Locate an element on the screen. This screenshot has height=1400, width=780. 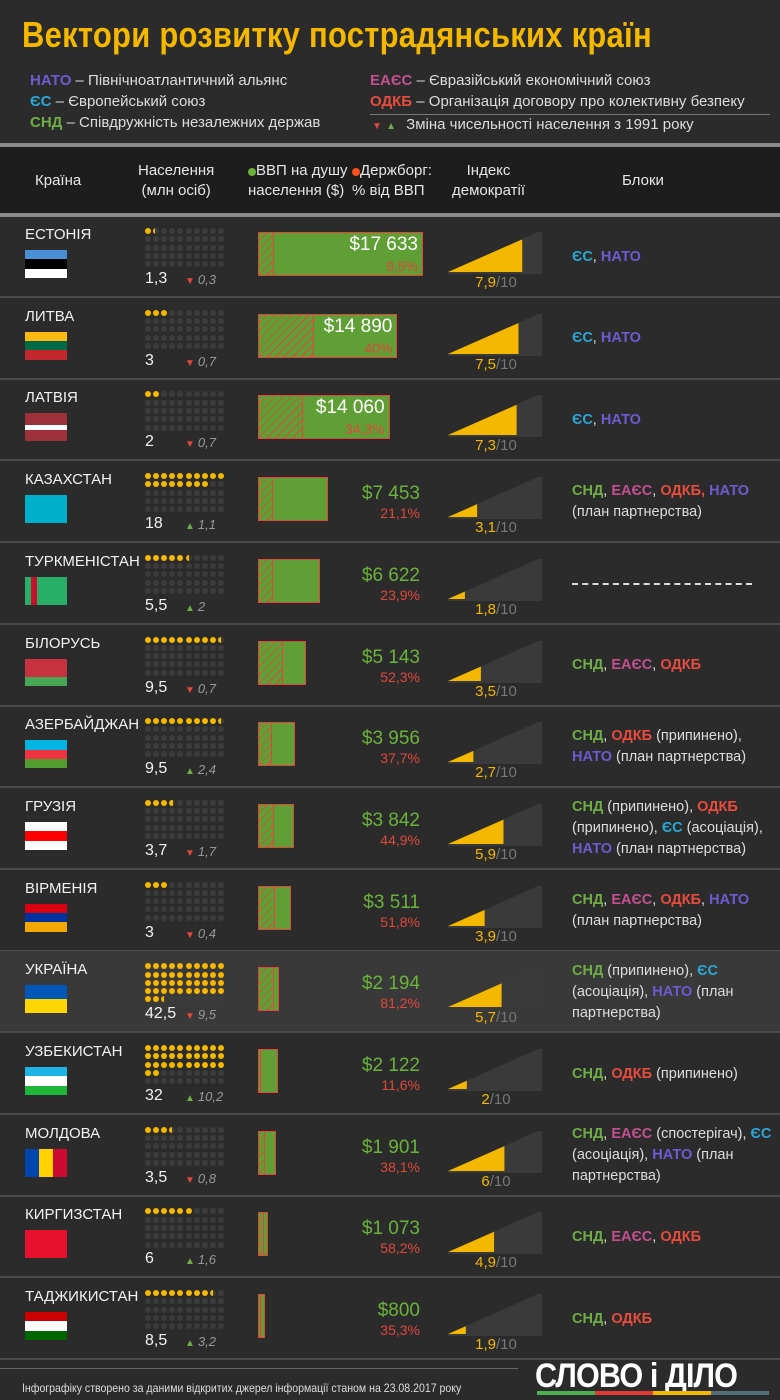
gdp-value: $3 842 is located at coordinates (390, 820).